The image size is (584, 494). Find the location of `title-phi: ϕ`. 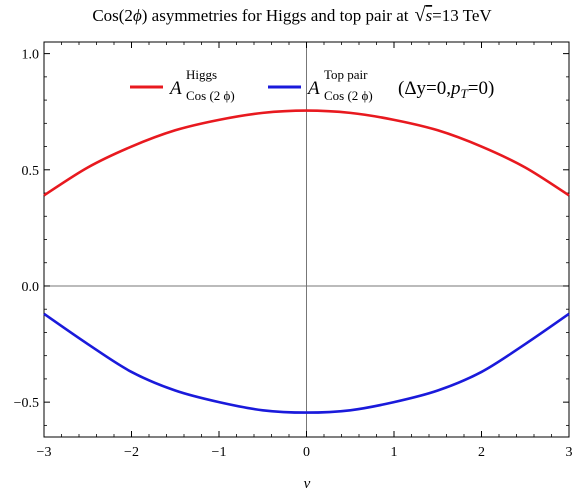

title-phi: ϕ is located at coordinates (137, 15).